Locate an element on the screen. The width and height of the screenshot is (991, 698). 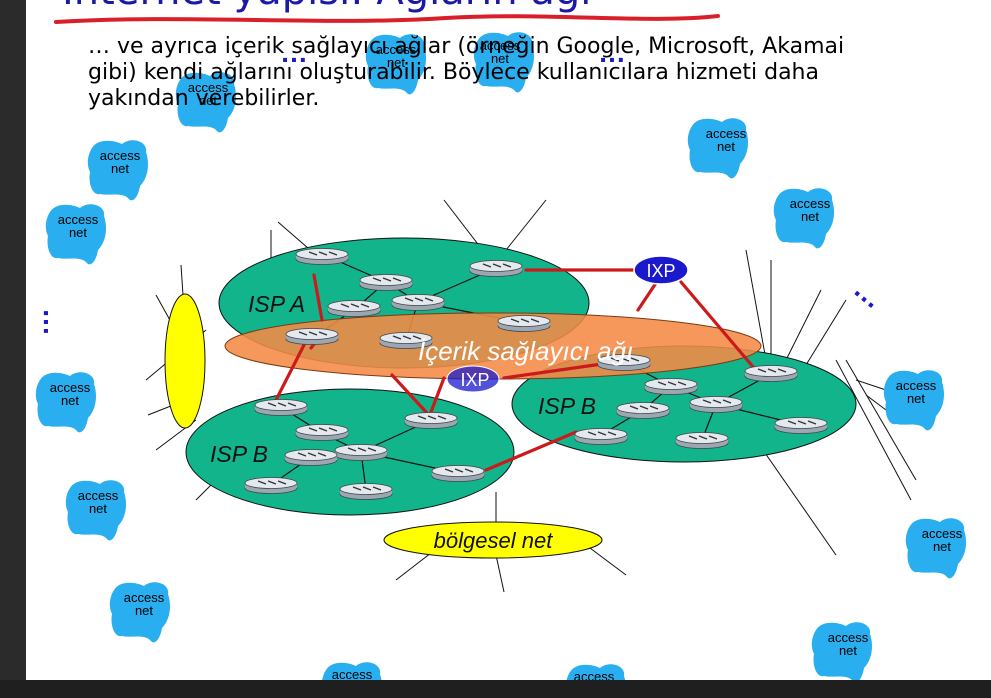
peering-links is located at coordinates (515, 370).